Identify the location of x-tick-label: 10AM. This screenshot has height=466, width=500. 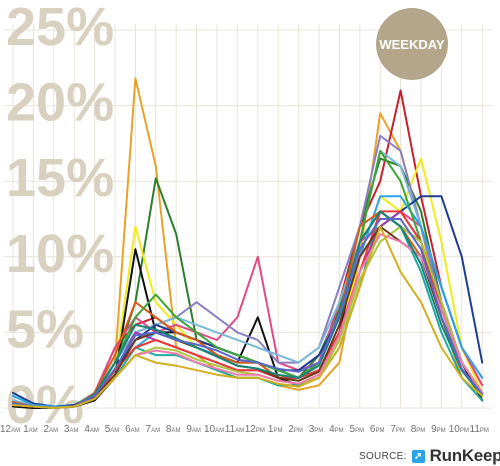
(214, 429).